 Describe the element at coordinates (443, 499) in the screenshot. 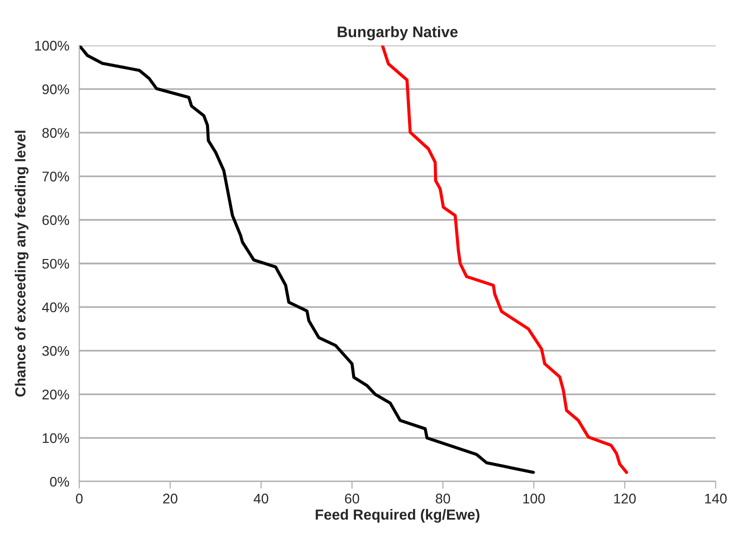

I see `x-tick-label: 80` at that location.